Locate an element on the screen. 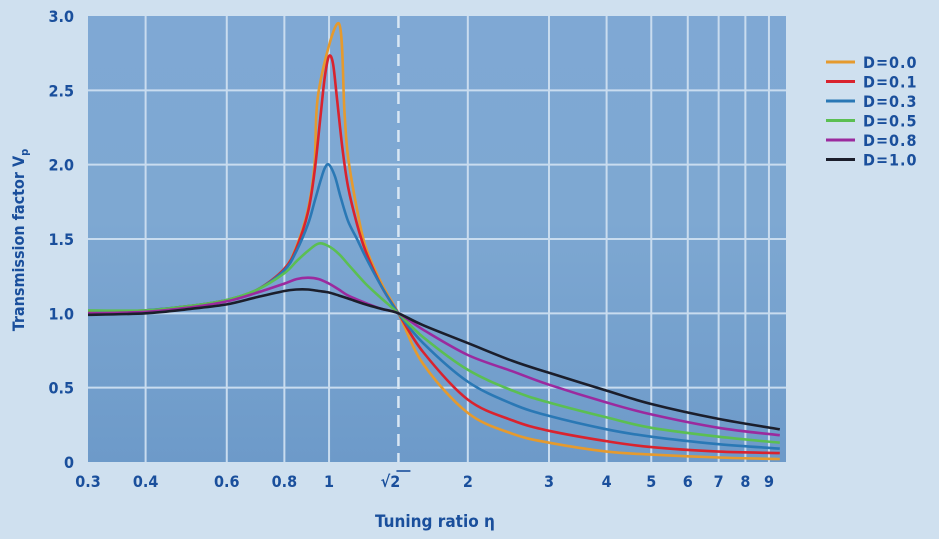 The width and height of the screenshot is (939, 539). x-tick-label: 7 is located at coordinates (719, 481).